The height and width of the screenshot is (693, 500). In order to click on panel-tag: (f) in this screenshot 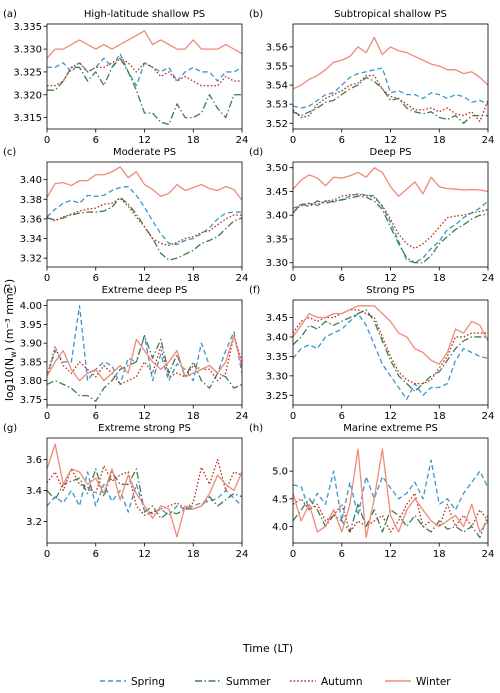, I will do `click(254, 290)`.